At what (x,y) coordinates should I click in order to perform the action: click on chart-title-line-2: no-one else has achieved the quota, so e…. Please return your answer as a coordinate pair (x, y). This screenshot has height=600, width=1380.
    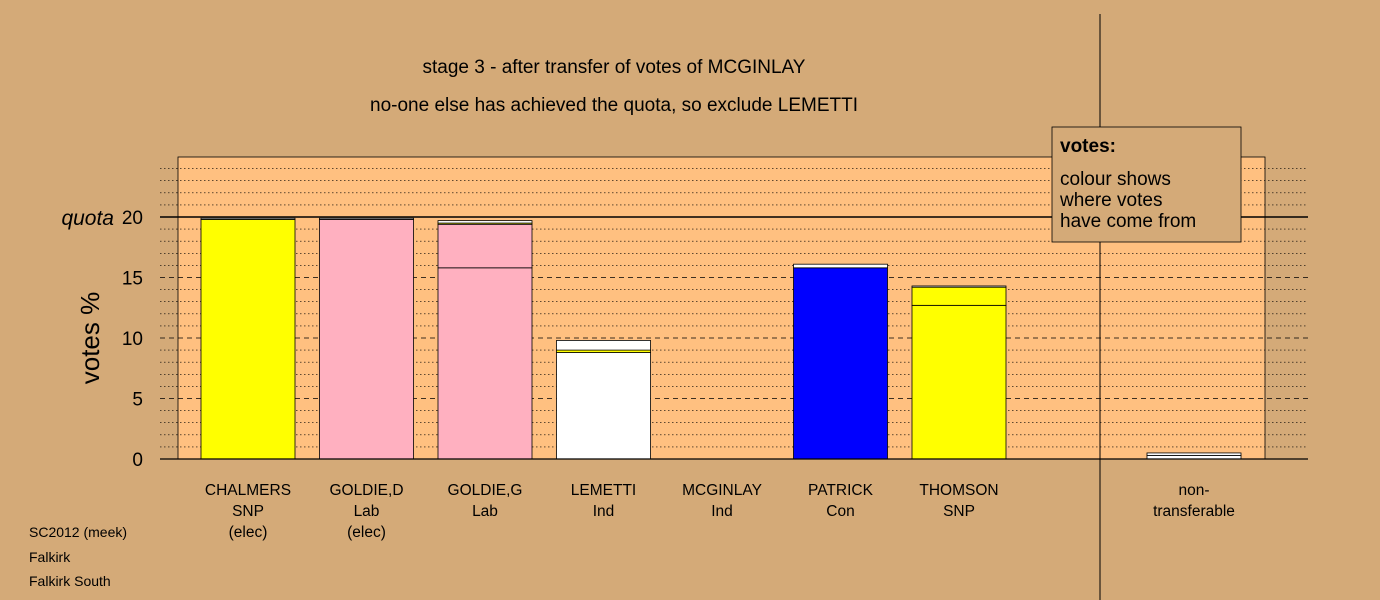
    Looking at the image, I should click on (614, 105).